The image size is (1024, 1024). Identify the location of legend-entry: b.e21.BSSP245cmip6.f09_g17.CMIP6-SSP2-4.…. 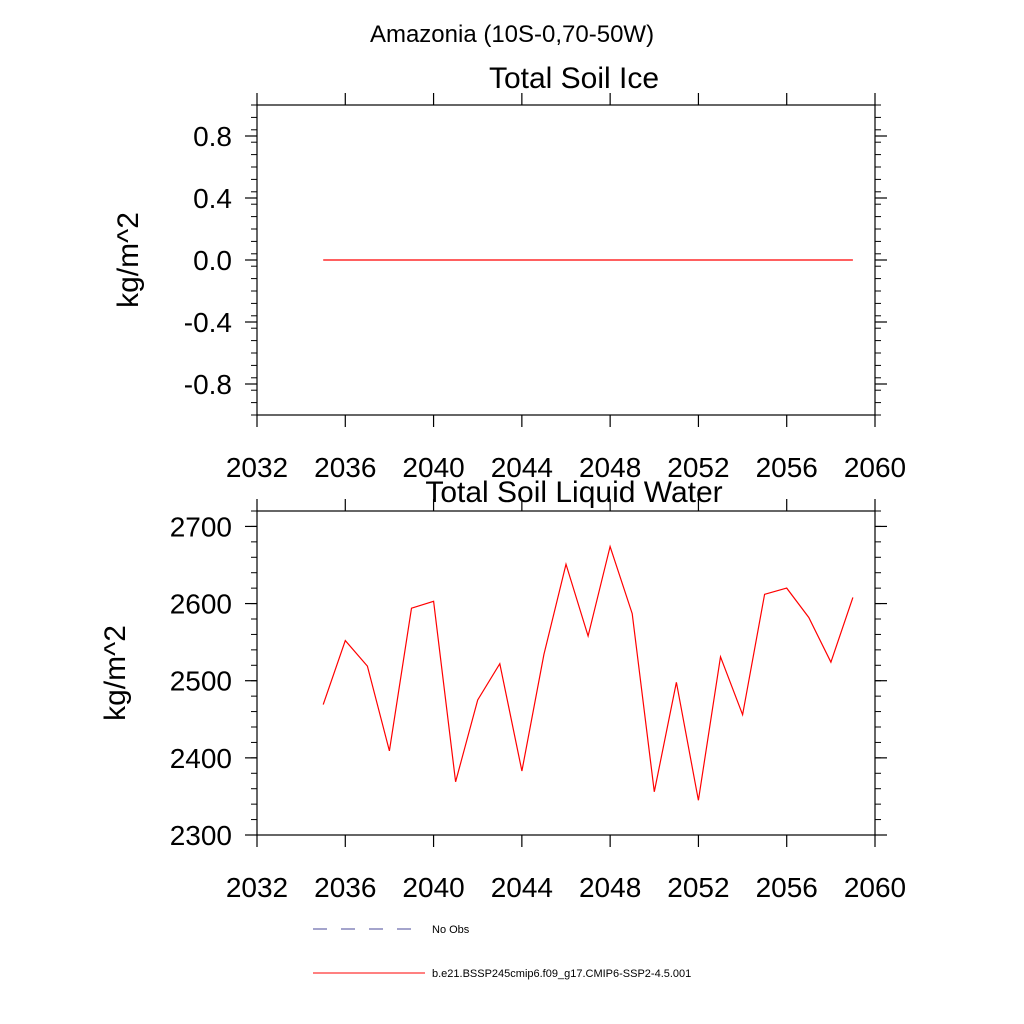
(502, 974).